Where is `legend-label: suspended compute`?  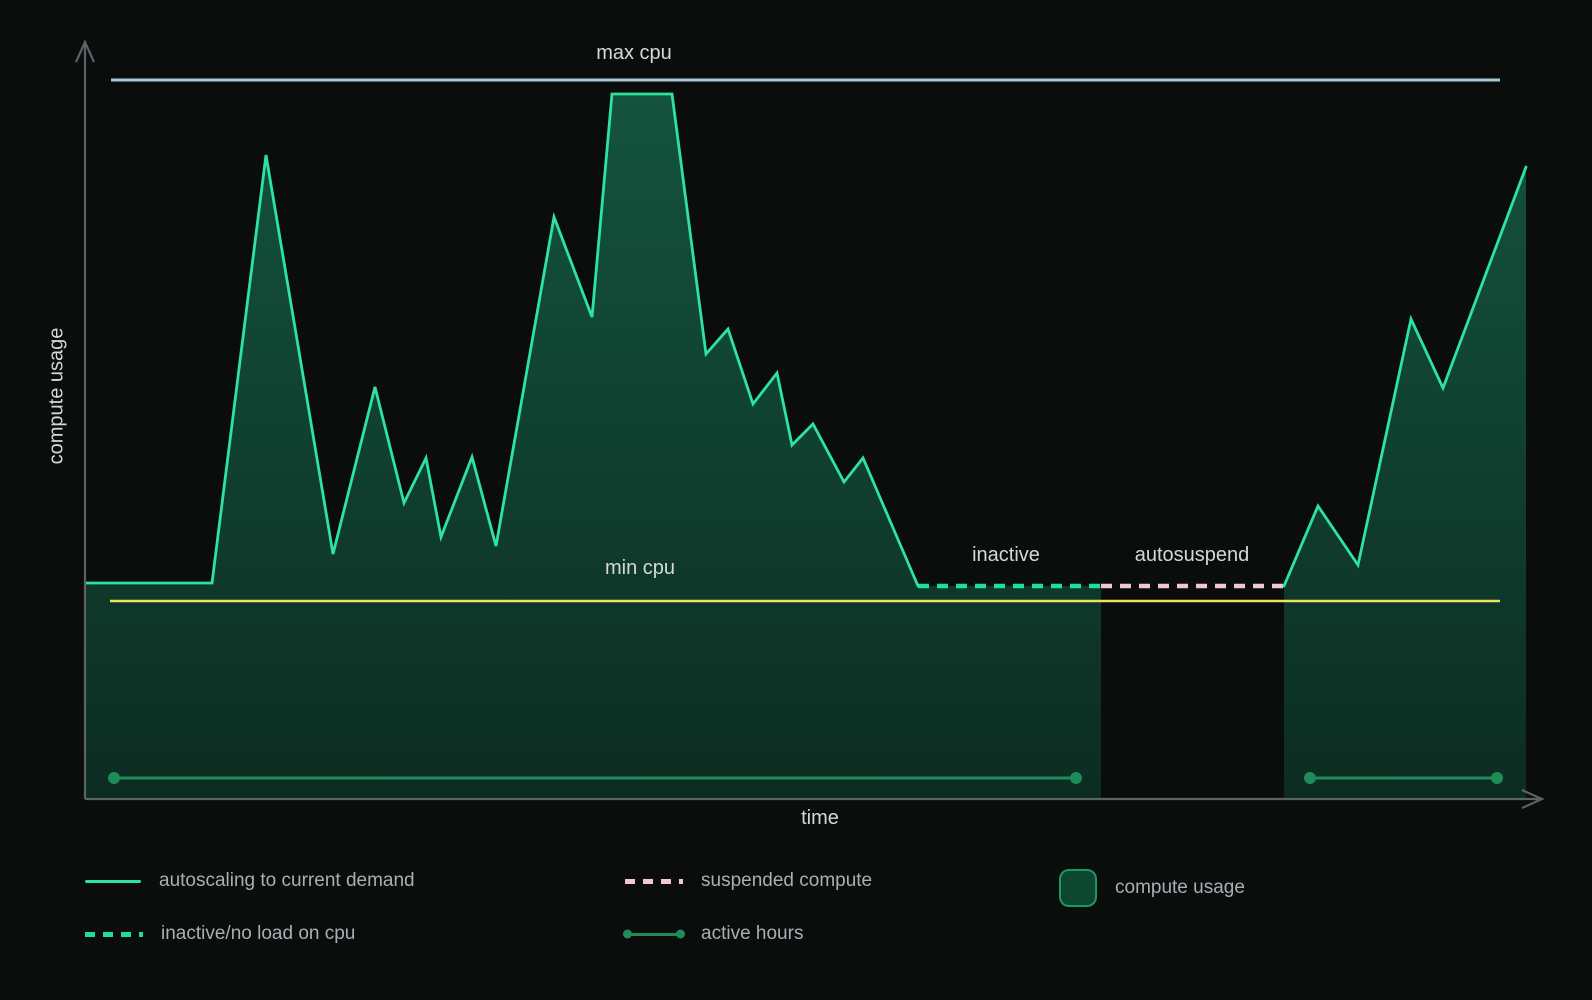 legend-label: suspended compute is located at coordinates (787, 880).